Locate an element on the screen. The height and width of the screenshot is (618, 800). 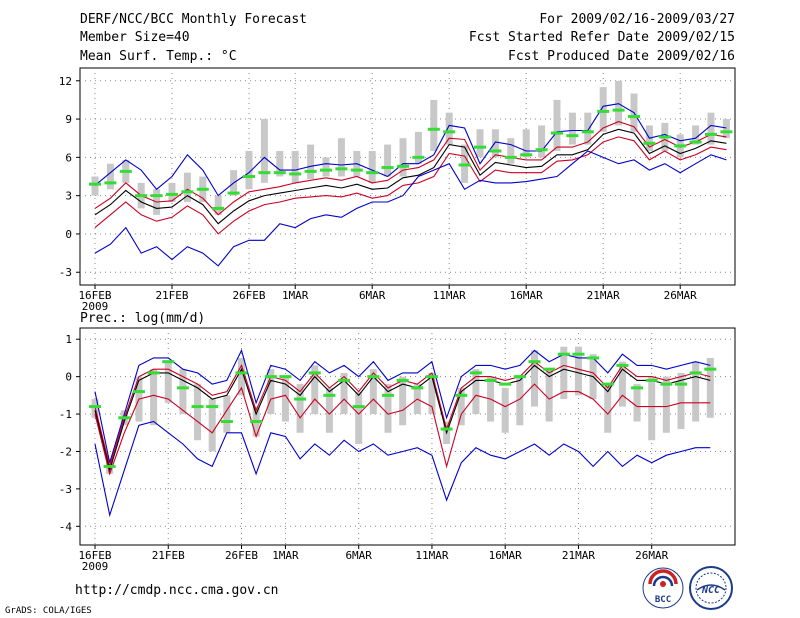
y-tick-label: 6 is located at coordinates (68, 157).